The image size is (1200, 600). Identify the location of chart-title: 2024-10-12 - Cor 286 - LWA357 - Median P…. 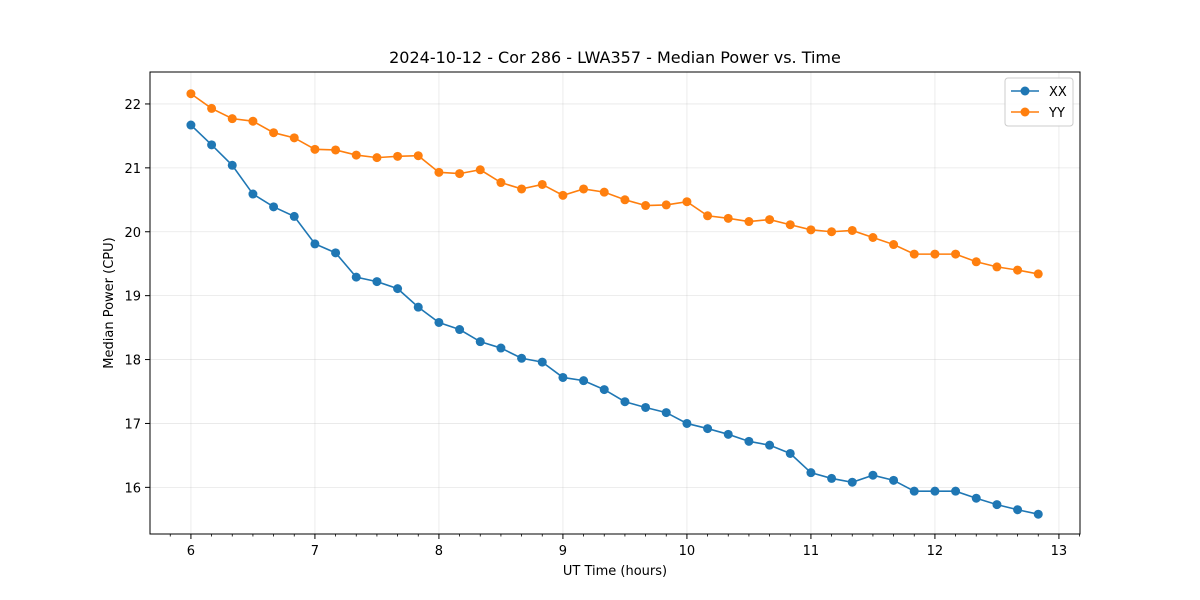
(615, 57).